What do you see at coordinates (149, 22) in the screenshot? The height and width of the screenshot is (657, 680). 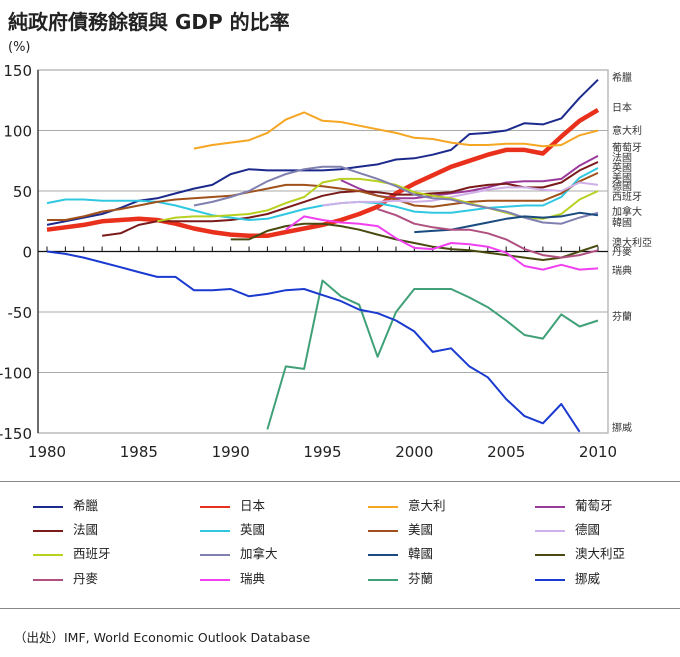 I see `chart-title: 純政府債務餘額與 GDP 的比率` at bounding box center [149, 22].